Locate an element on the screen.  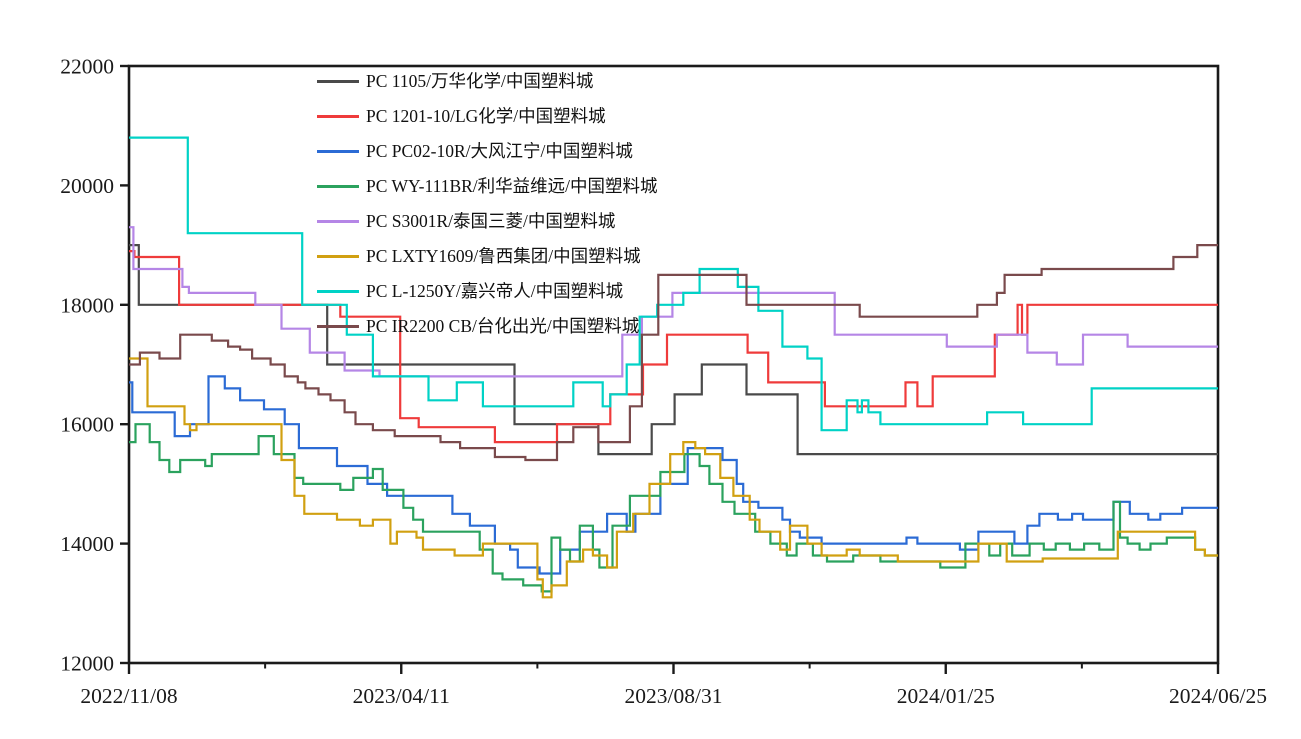
legend-item: PC PC02-10R/大风江宁/中国塑料城 is located at coordinates (487, 151).